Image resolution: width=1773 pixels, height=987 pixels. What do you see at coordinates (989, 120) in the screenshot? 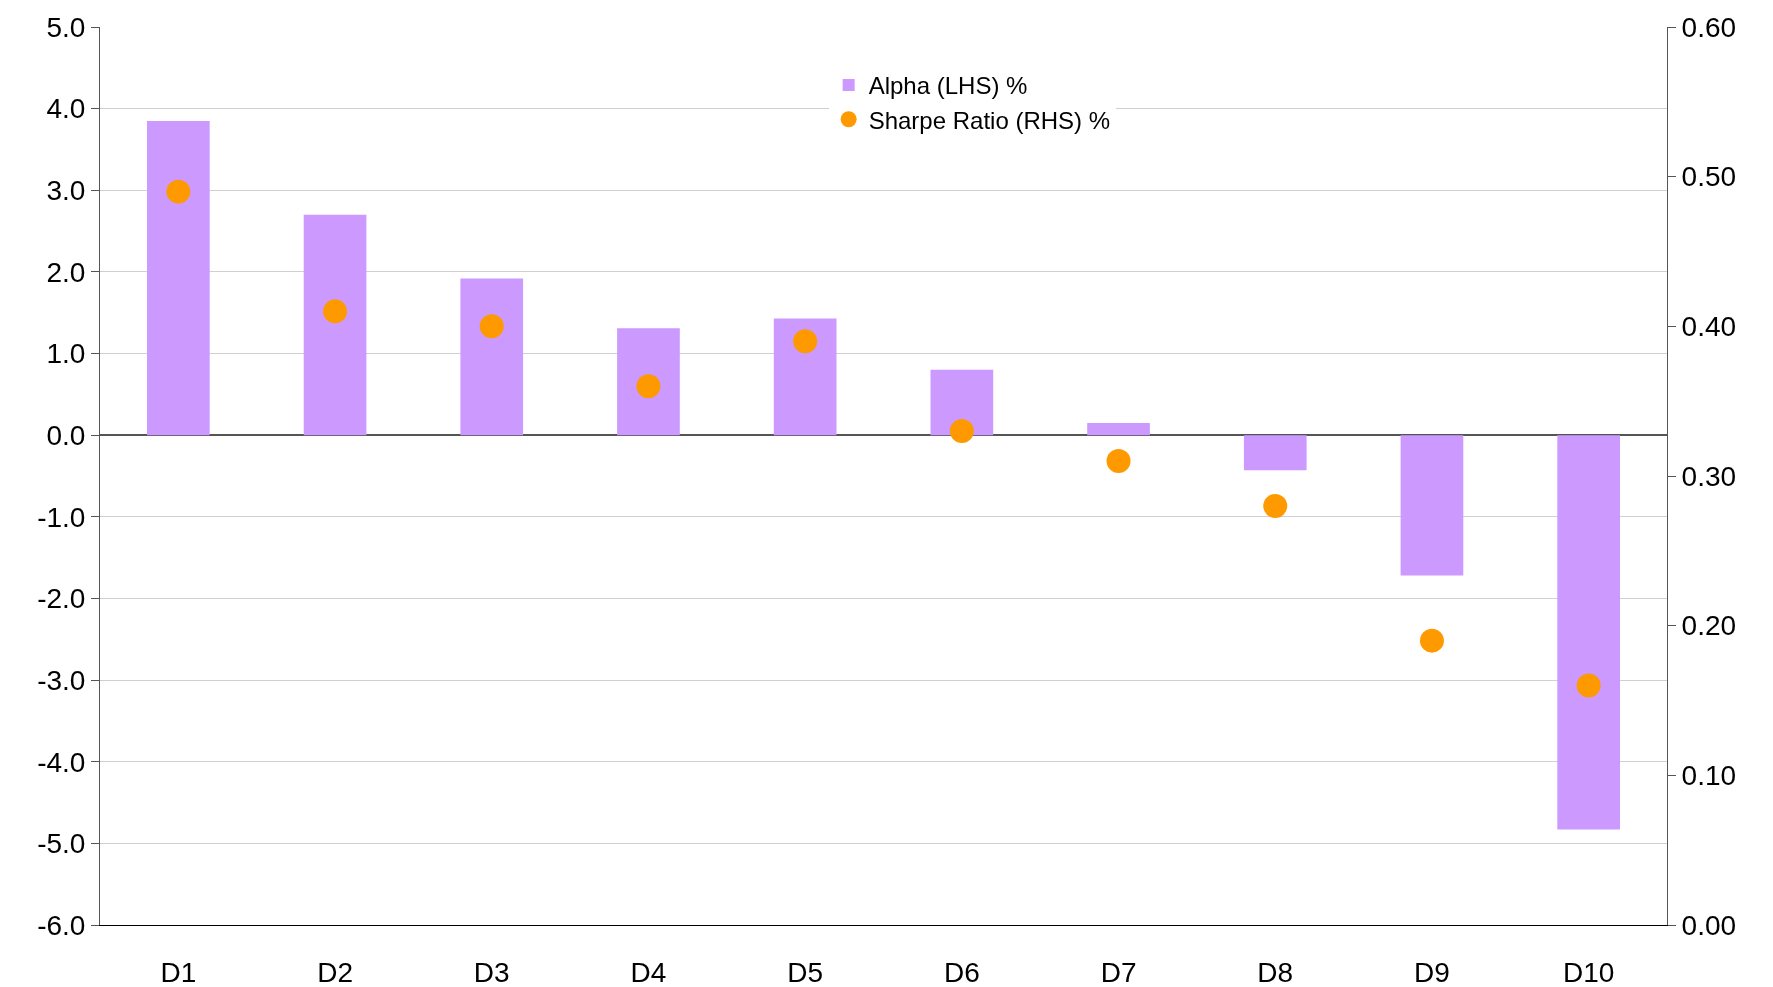
I see `legend-label: Sharpe Ratio (RHS) %` at bounding box center [989, 120].